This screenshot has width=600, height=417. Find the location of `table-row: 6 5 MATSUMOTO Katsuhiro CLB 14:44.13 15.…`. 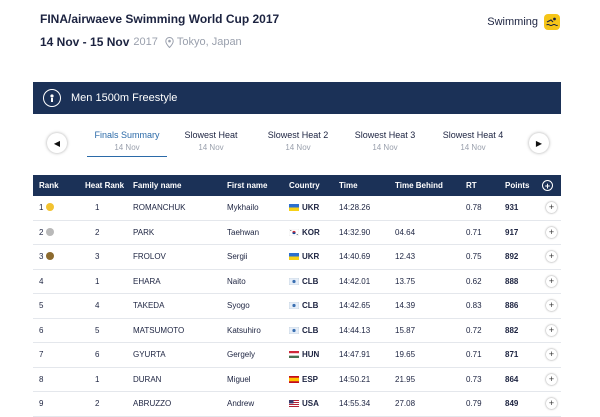

table-row: 6 5 MATSUMOTO Katsuhiro CLB 14:44.13 15.… is located at coordinates (297, 330).